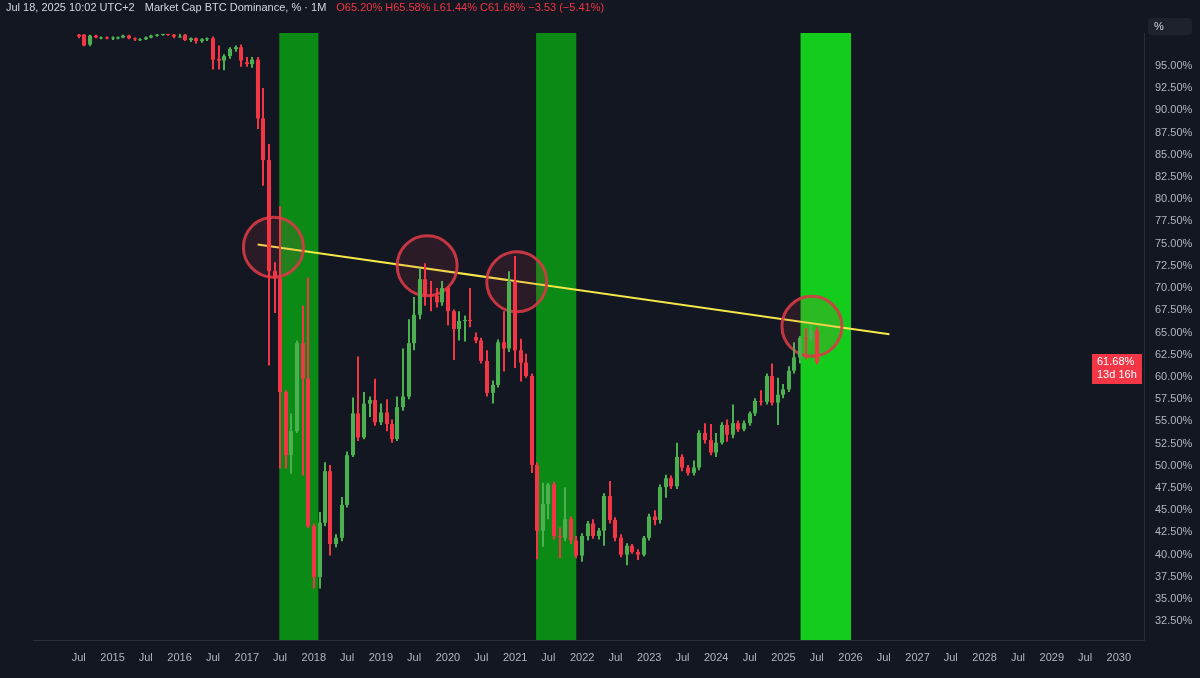 This screenshot has height=678, width=1200. I want to click on y-tick-label: 47.50%, so click(1174, 487).